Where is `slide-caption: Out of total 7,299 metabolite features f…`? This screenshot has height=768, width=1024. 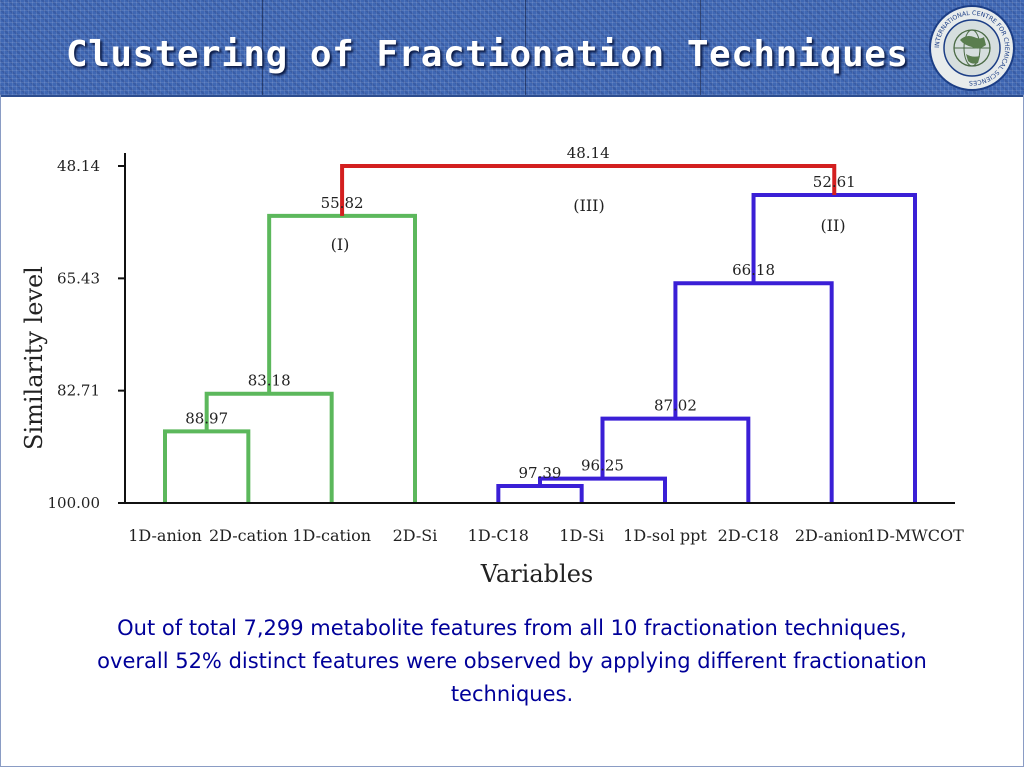
slide-caption: Out of total 7,299 metabolite features f… is located at coordinates (512, 661).